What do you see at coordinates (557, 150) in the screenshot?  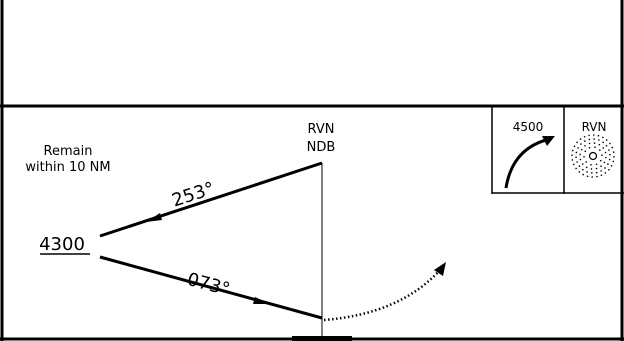 I see `profile-box: 4500 RVN` at bounding box center [557, 150].